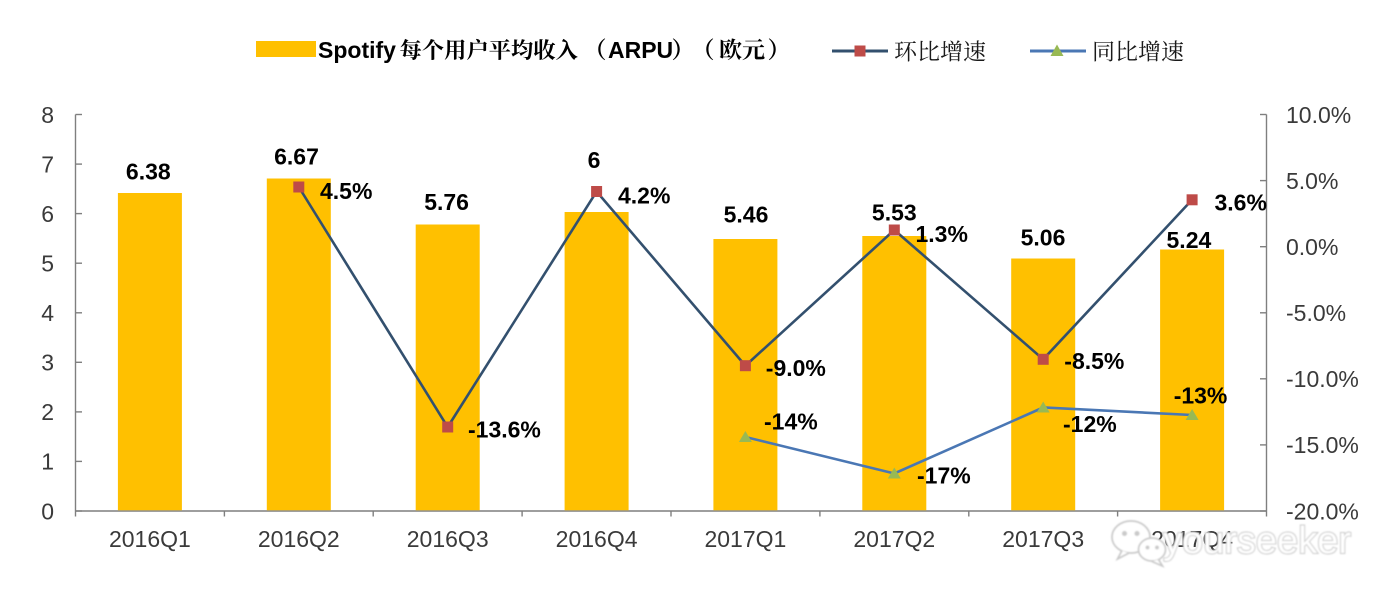  I want to click on svg-text: -13.6%, so click(504, 430).